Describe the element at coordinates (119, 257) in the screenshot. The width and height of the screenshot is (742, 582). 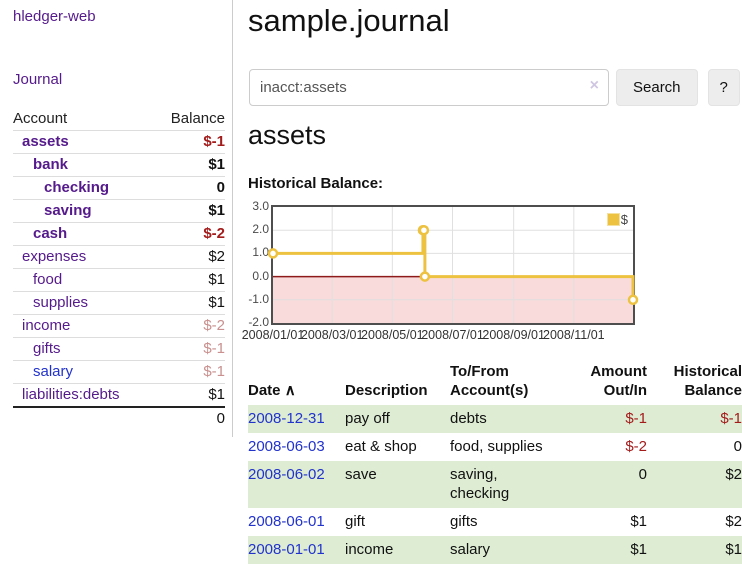
I see `account-row: expenses $2` at that location.